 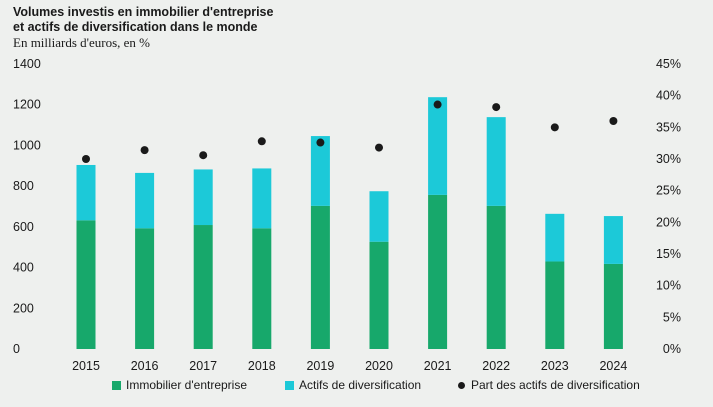 What do you see at coordinates (668, 159) in the screenshot?
I see `right-tick-30pct: 30%` at bounding box center [668, 159].